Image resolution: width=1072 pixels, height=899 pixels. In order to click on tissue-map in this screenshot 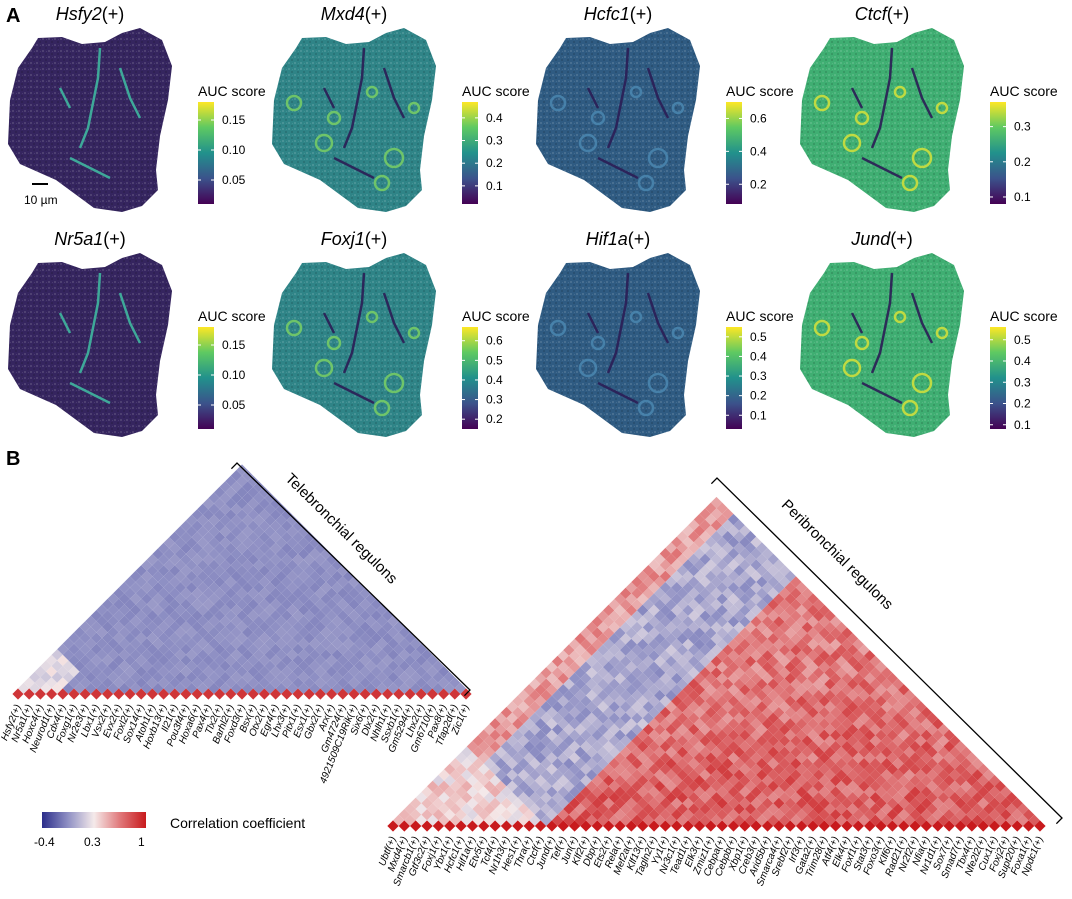, I will do `click(882, 345)`.